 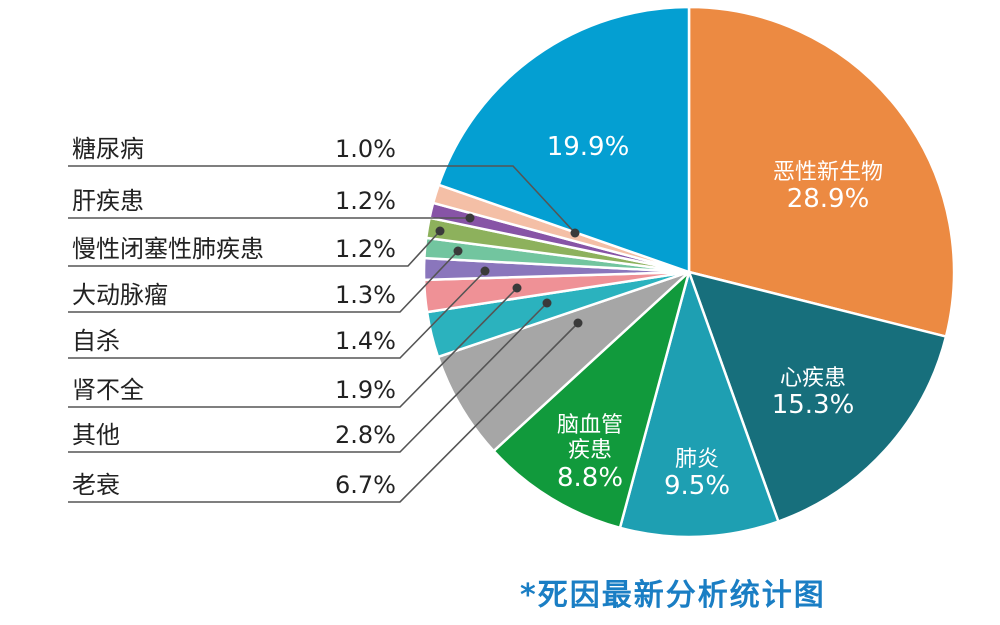 I want to click on legend-label: 糖尿病, so click(x=108, y=149).